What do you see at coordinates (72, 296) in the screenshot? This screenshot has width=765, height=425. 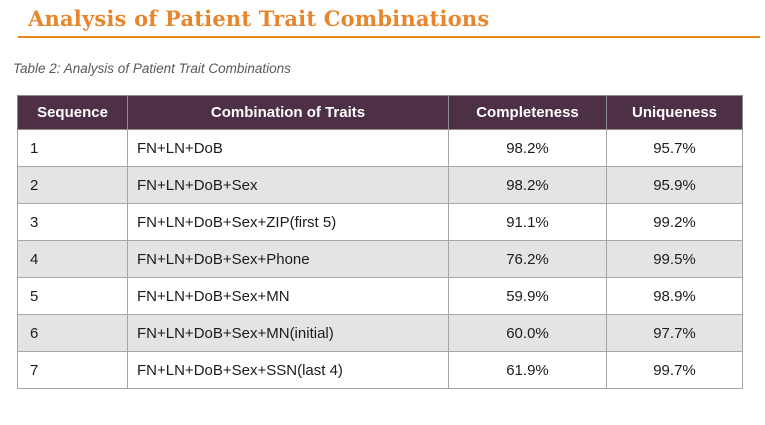 I see `sequence-cell: 5` at bounding box center [72, 296].